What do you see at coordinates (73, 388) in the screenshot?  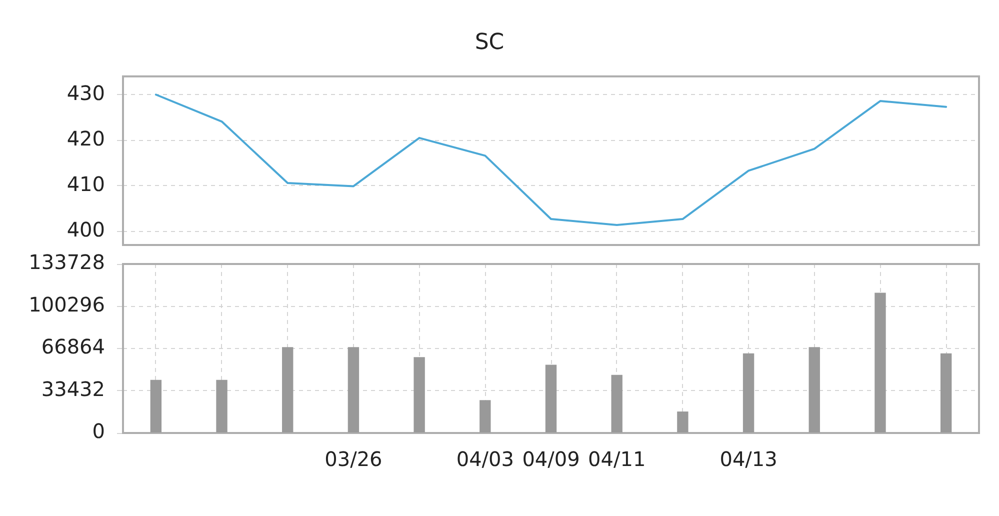 I see `y-tick-label: 33432` at bounding box center [73, 388].